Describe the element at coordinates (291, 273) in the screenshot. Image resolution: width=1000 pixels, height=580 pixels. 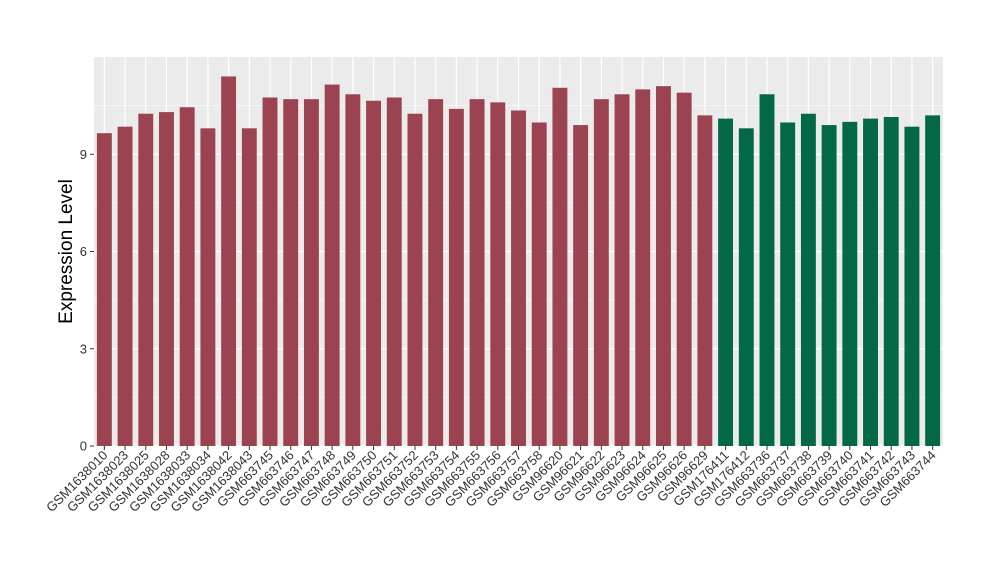
I see `bar-gsm663746` at that location.